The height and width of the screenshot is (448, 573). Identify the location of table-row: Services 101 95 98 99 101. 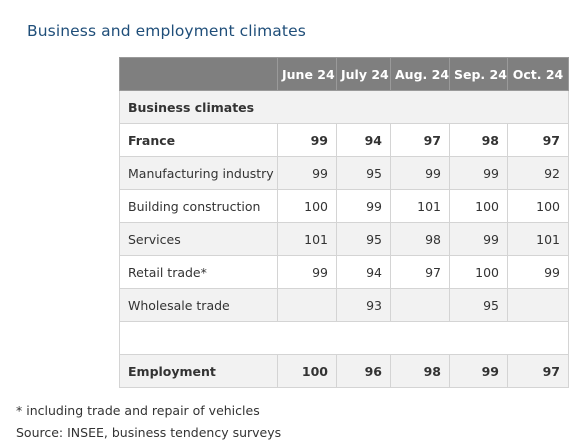
(344, 239).